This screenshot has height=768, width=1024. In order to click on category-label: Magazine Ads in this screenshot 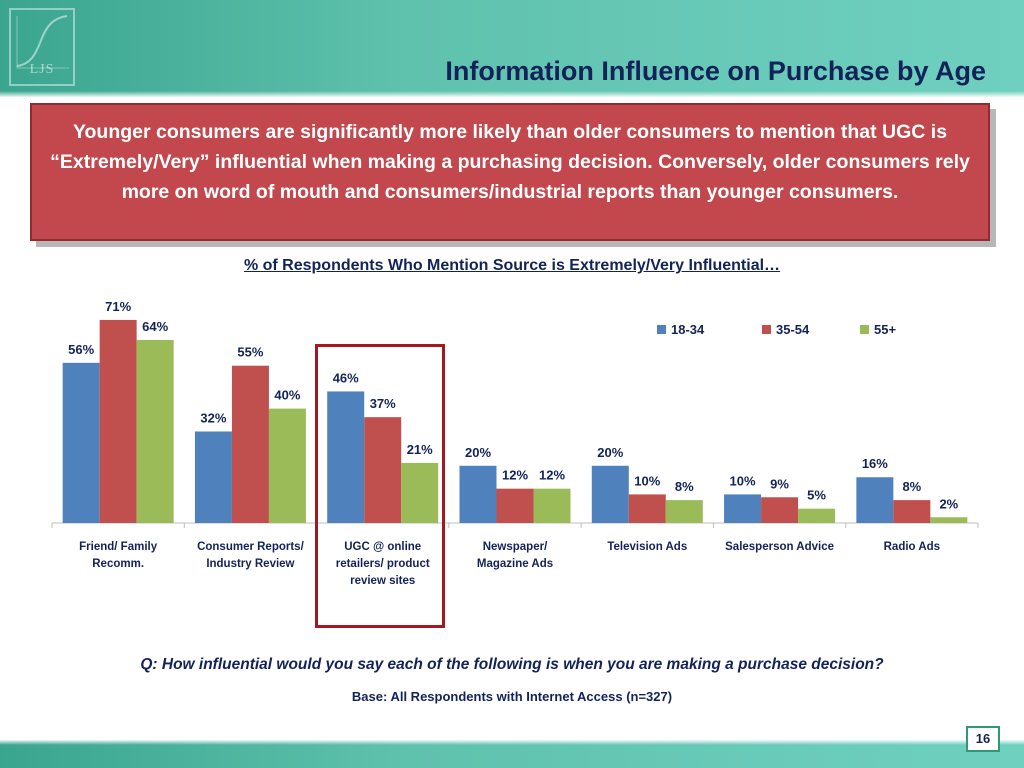, I will do `click(515, 564)`.